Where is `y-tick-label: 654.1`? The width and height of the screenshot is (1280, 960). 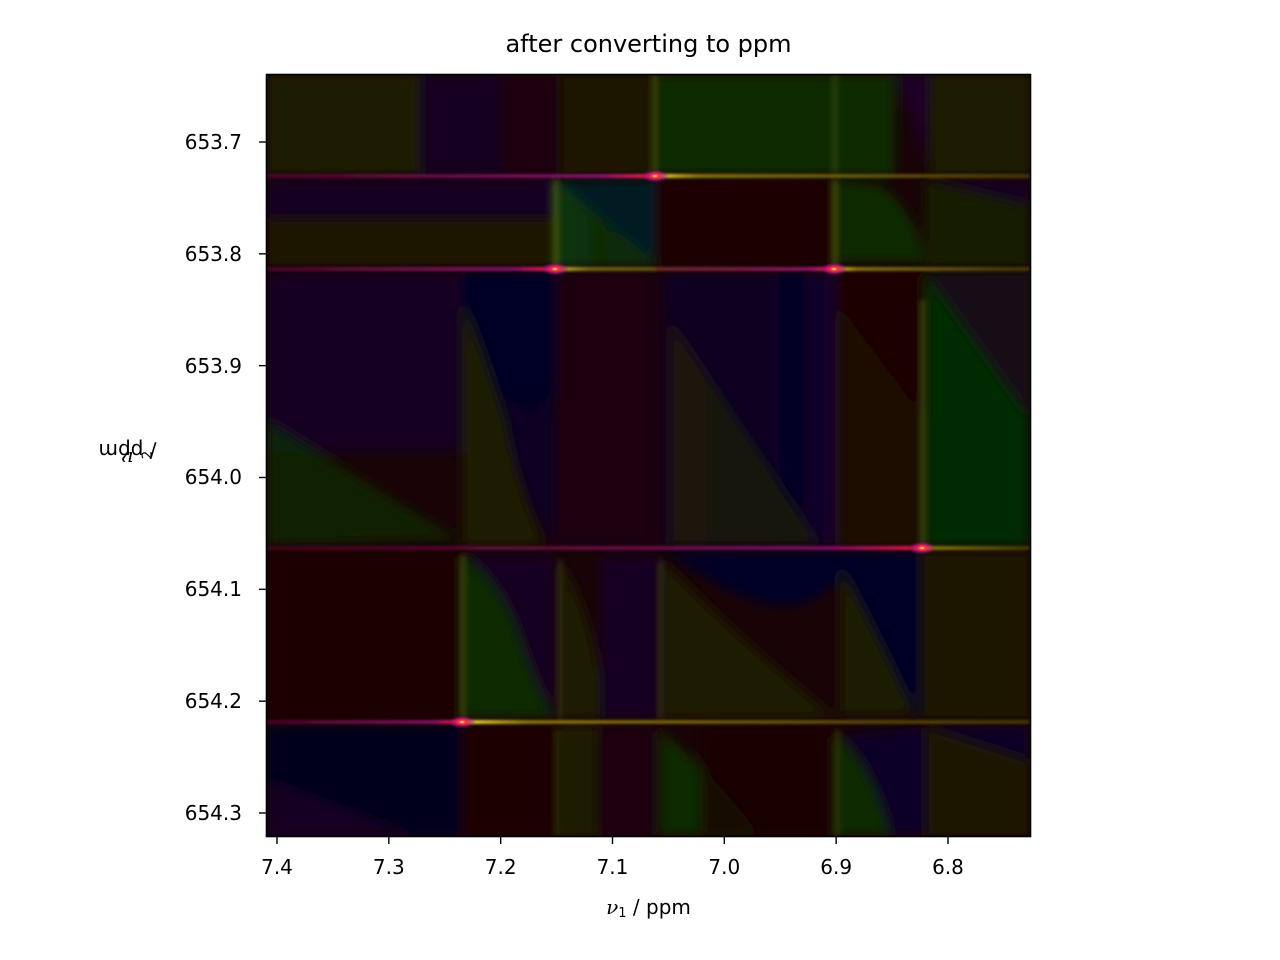 y-tick-label: 654.1 is located at coordinates (213, 589).